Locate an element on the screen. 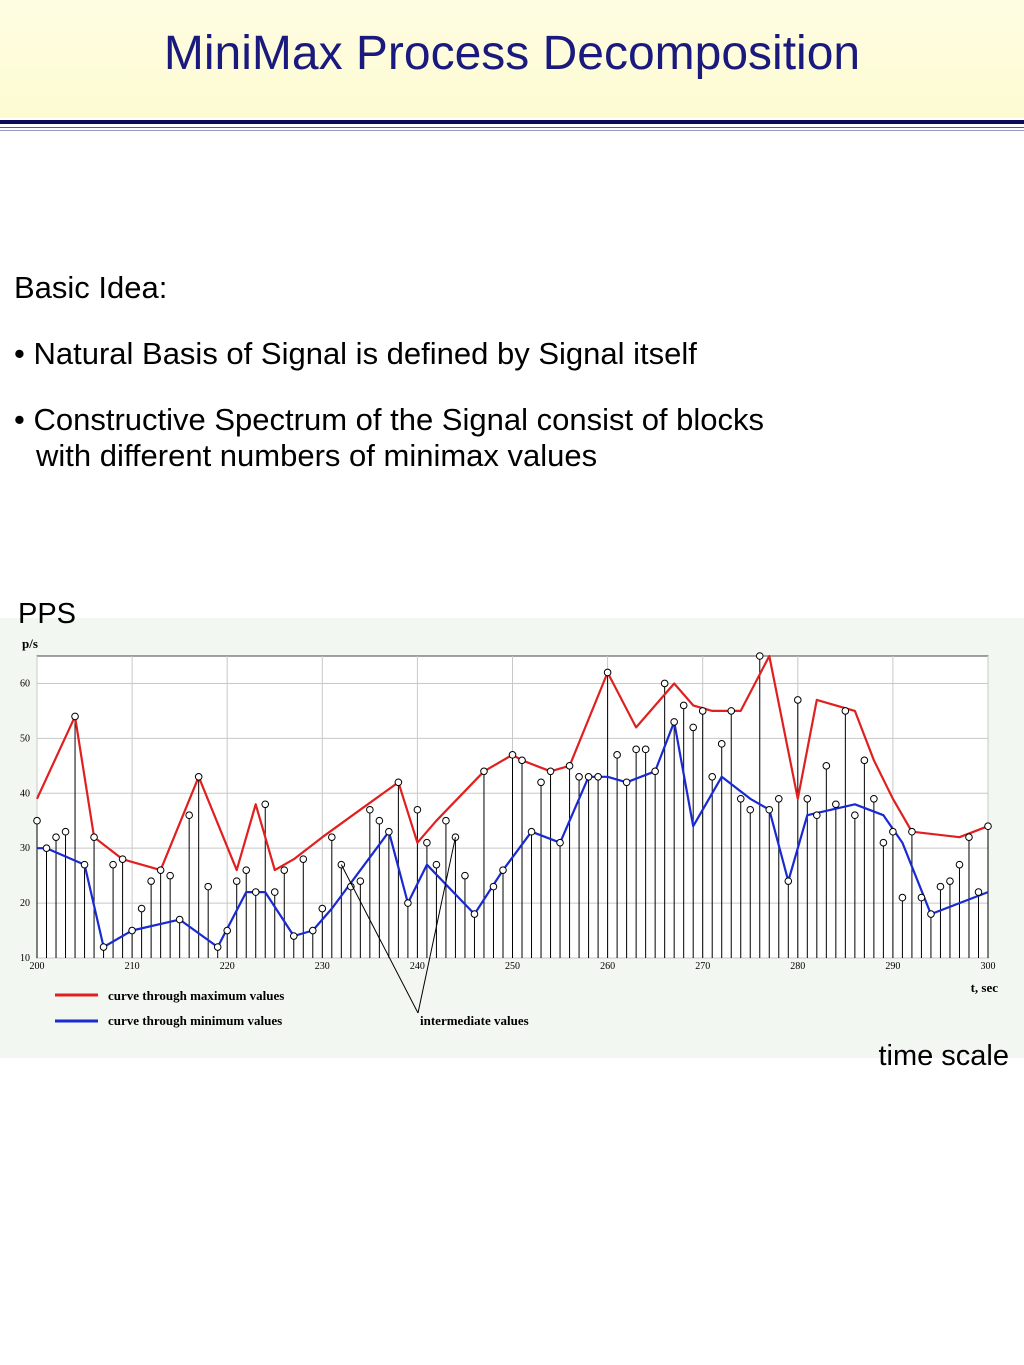 The width and height of the screenshot is (1024, 1365). x-tick-280: 280 is located at coordinates (797, 966).